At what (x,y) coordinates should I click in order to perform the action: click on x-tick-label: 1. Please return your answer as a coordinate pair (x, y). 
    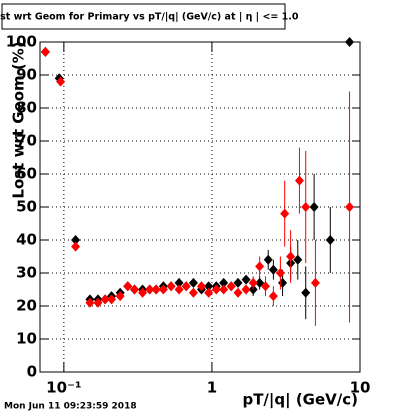
    Looking at the image, I should click on (212, 388).